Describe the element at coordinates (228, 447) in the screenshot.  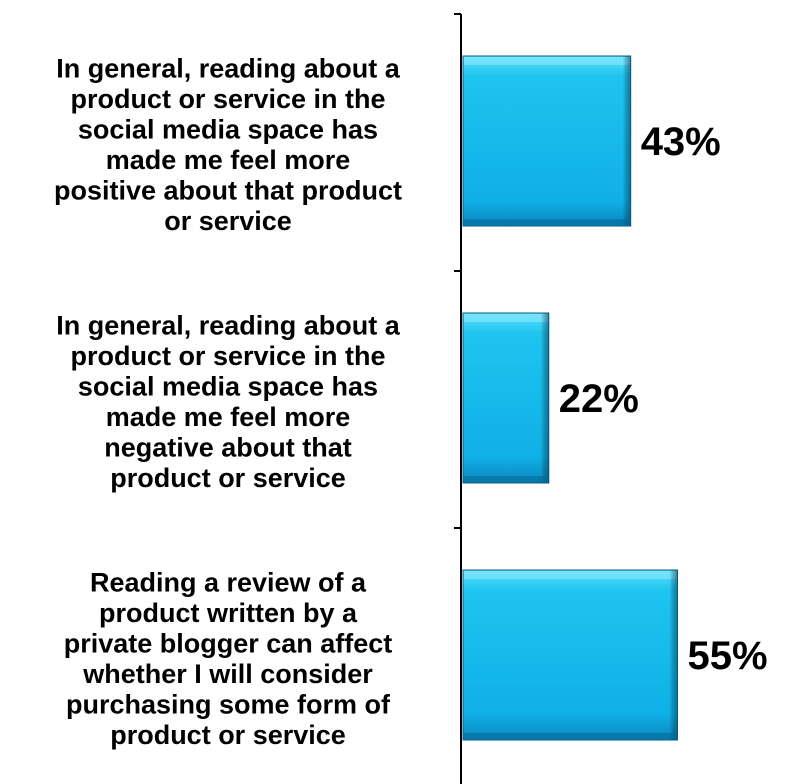
I see `category-label-line: negative about that` at that location.